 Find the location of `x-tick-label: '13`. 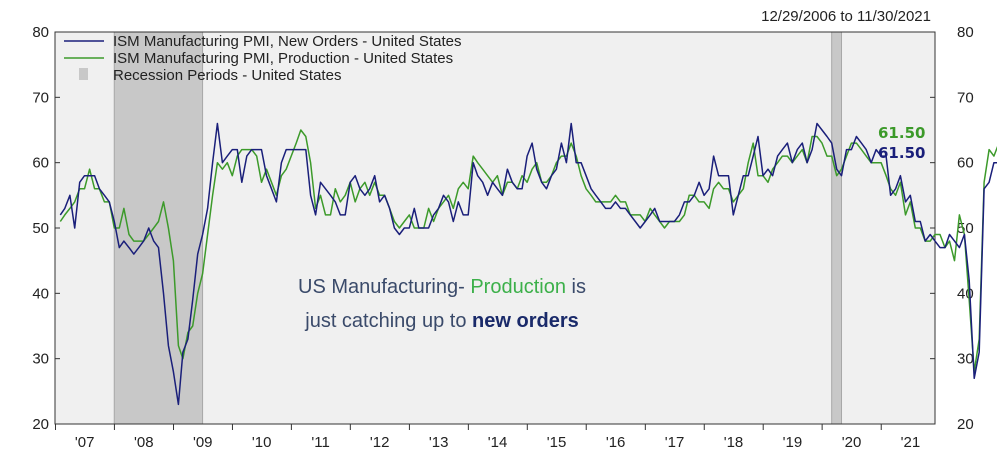

x-tick-label: '13 is located at coordinates (439, 442).